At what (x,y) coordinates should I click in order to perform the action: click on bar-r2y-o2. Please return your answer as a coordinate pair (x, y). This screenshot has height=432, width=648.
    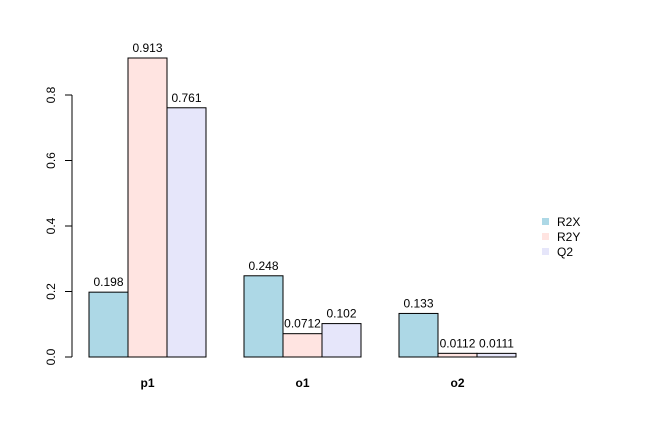
    Looking at the image, I should click on (457, 355).